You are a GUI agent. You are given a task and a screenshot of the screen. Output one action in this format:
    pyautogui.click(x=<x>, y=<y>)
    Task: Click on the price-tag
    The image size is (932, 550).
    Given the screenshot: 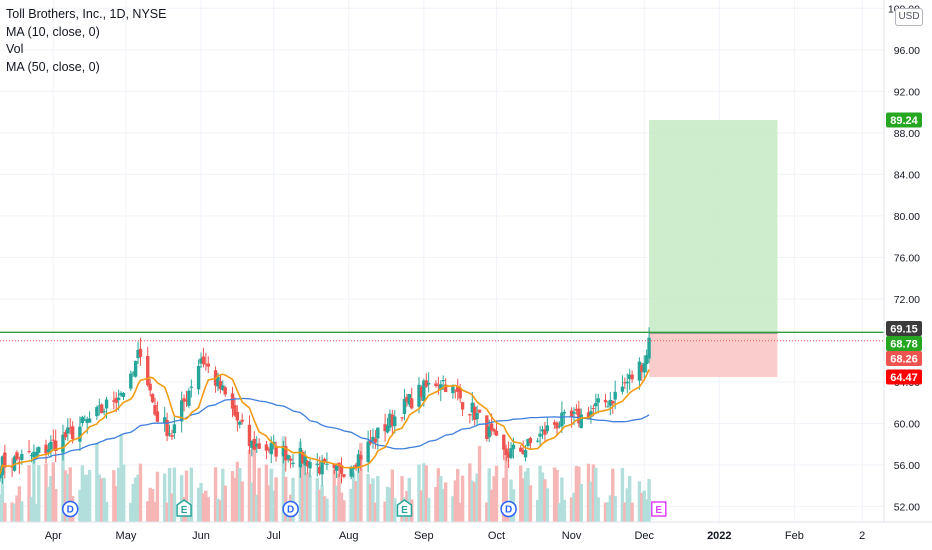 What is the action you would take?
    pyautogui.click(x=904, y=343)
    